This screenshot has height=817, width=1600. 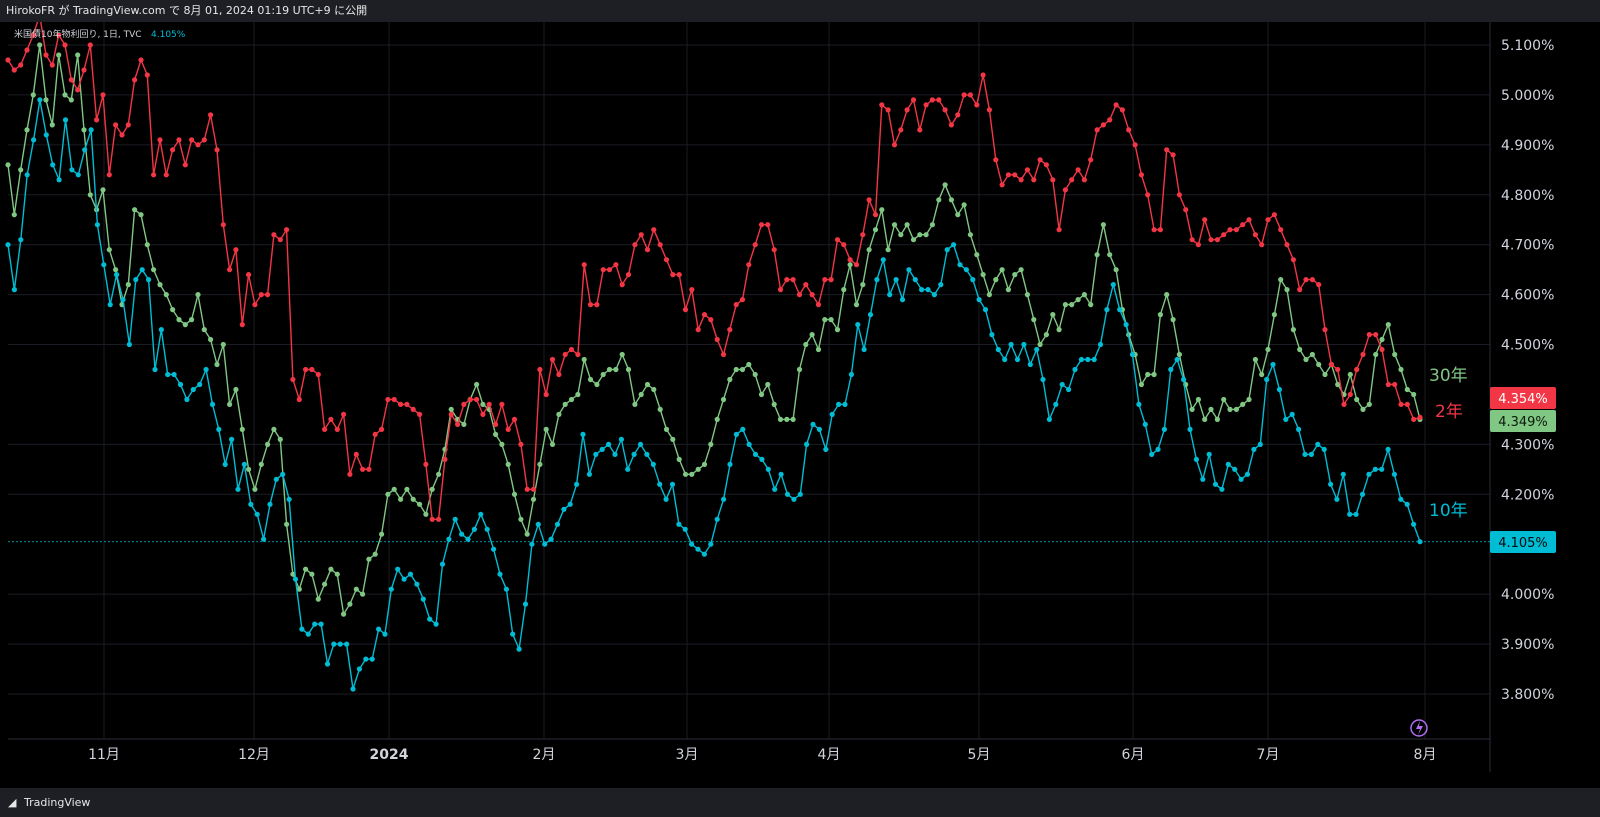 What do you see at coordinates (1527, 695) in the screenshot?
I see `y-tick-label: 3.800%` at bounding box center [1527, 695].